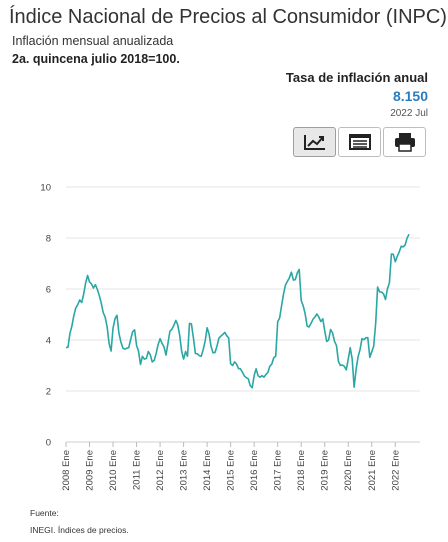  What do you see at coordinates (45, 188) in the screenshot?
I see `y-tick-label: 10` at bounding box center [45, 188].